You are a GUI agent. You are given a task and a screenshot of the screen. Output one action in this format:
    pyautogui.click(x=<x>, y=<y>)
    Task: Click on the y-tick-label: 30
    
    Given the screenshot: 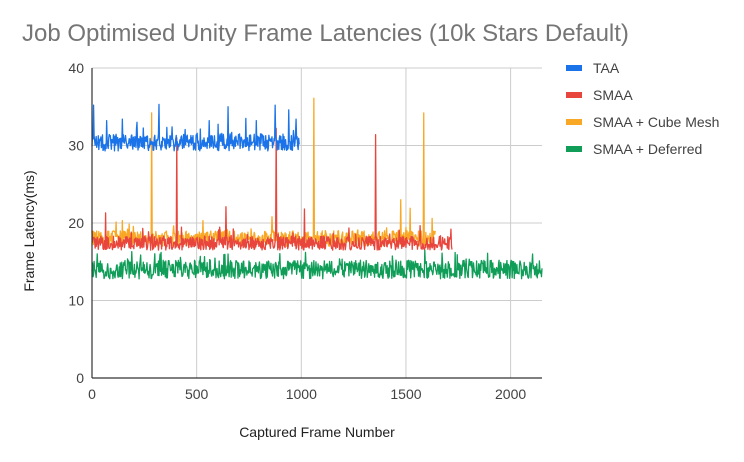 What is the action you would take?
    pyautogui.click(x=76, y=146)
    